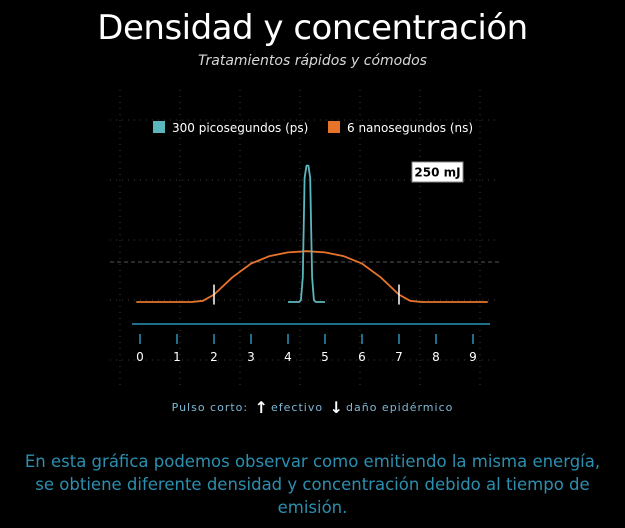 The image size is (625, 528). Describe the element at coordinates (436, 357) in the screenshot. I see `x-tick-label: 8` at that location.